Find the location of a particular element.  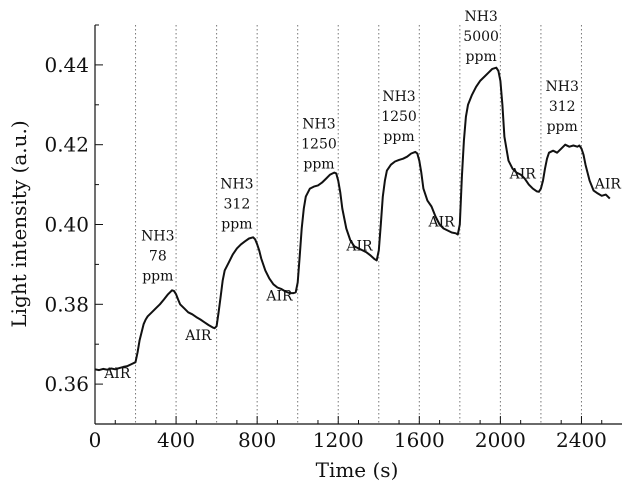

x-tick-label: 400 is located at coordinates (176, 440).